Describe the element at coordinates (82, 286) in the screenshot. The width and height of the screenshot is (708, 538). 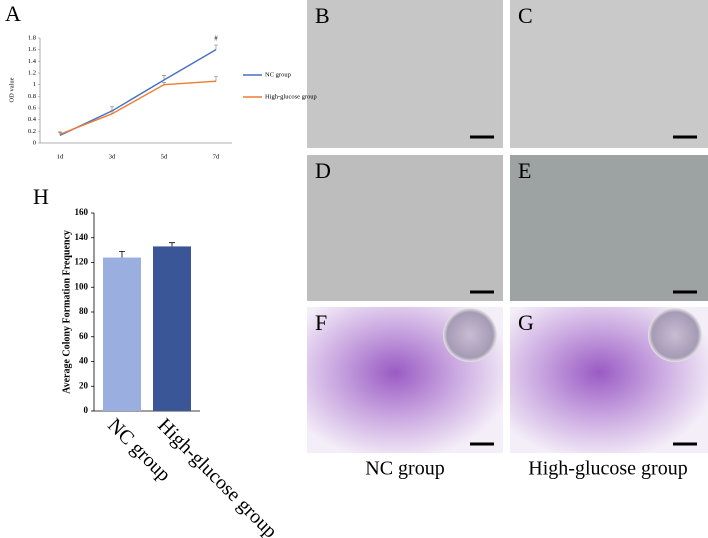
I see `y-tick-label: 100` at that location.